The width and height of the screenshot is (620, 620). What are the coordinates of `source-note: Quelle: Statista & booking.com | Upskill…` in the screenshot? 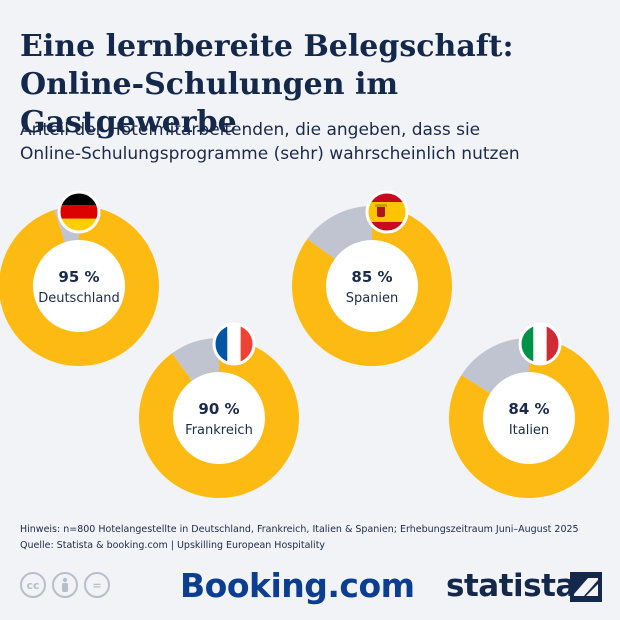 It's located at (173, 545).